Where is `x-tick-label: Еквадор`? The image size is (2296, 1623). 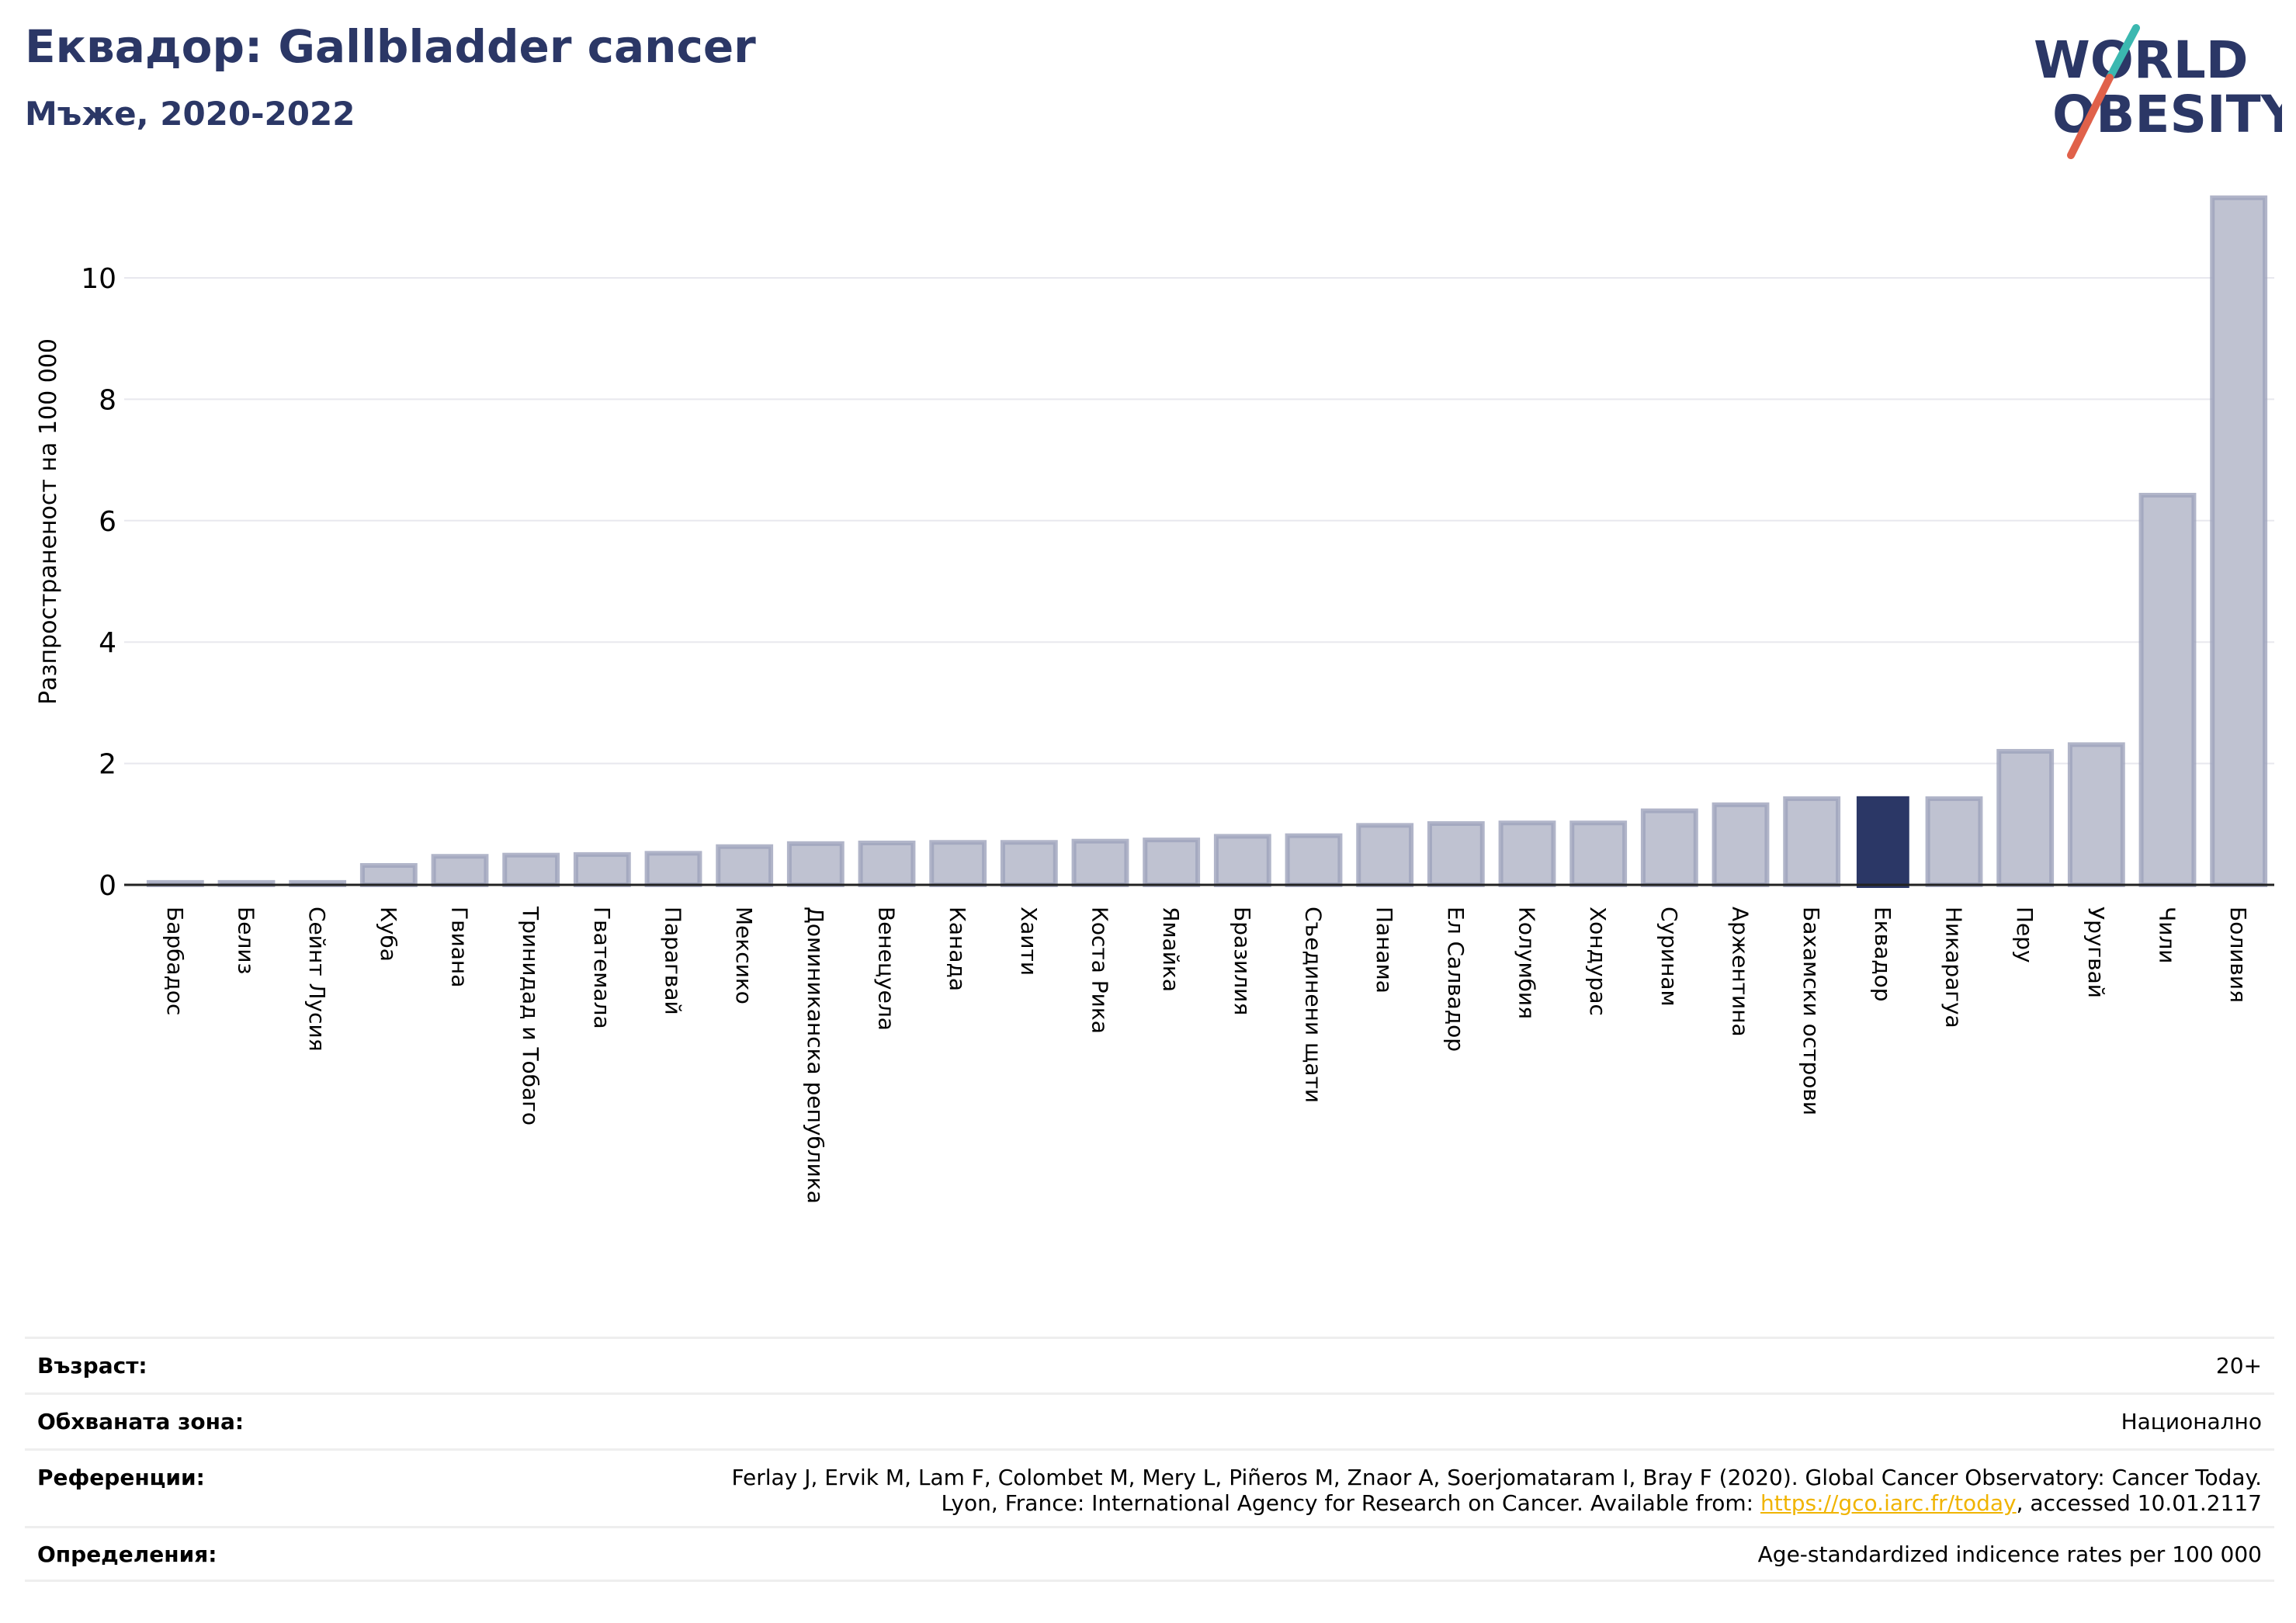 x-tick-label: Еквадор is located at coordinates (1882, 954).